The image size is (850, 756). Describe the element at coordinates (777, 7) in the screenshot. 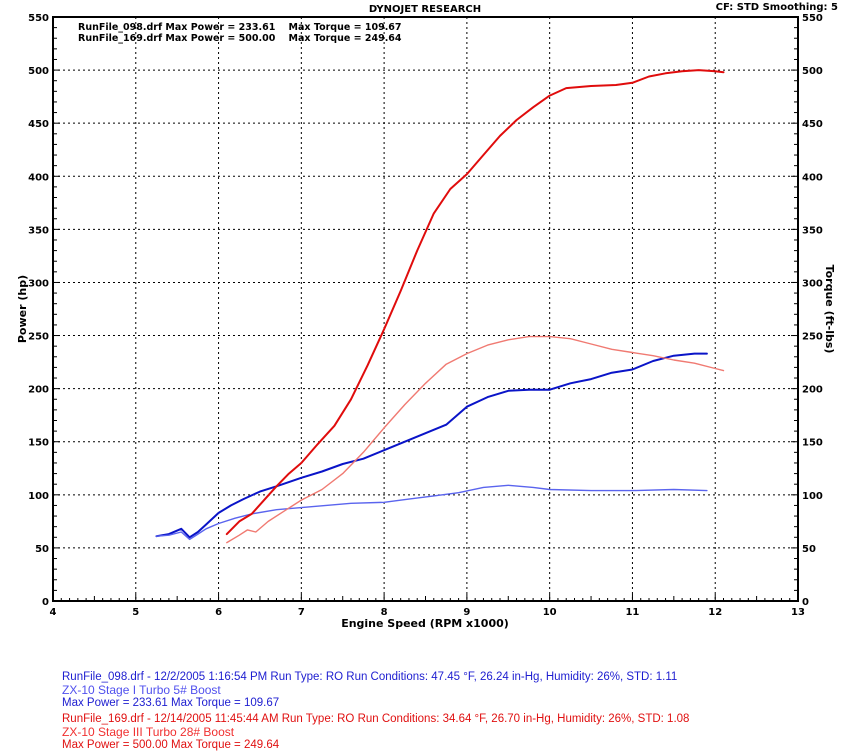

I see `cf-smoothing-label: CF: STD Smoothing: 5` at that location.